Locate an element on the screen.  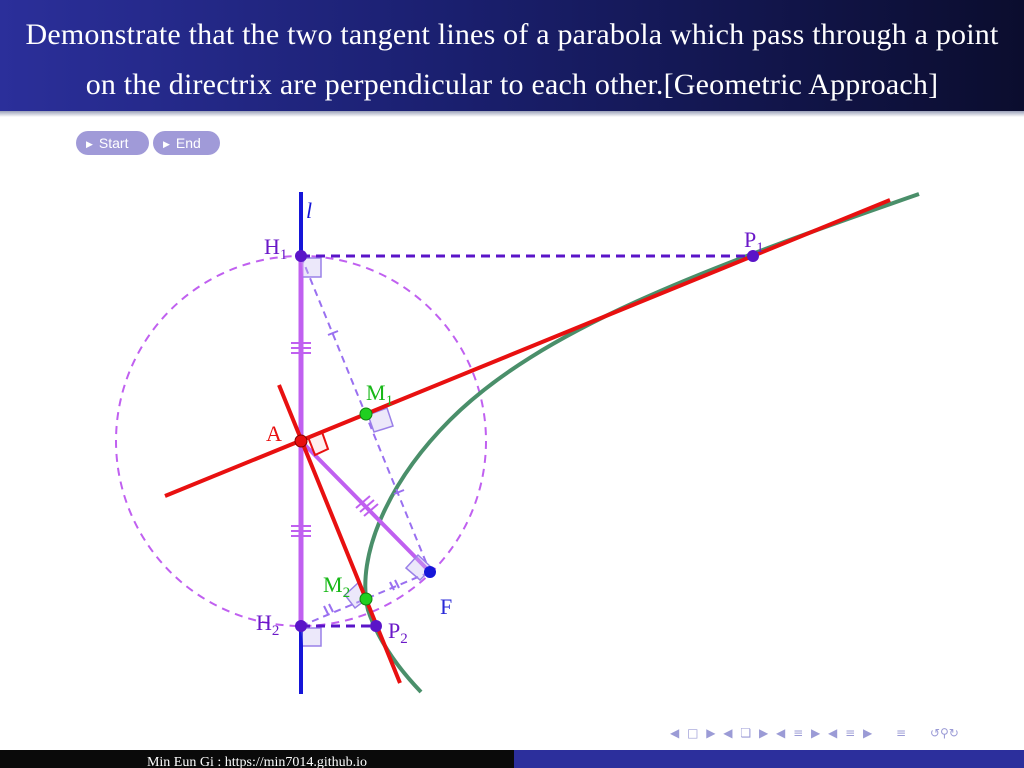
label-h2: H2 is located at coordinates (267, 624).